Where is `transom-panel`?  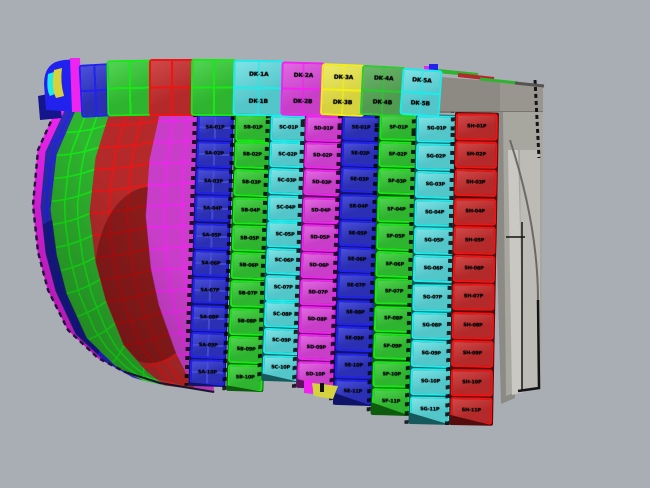 transom-panel is located at coordinates (530, 270).